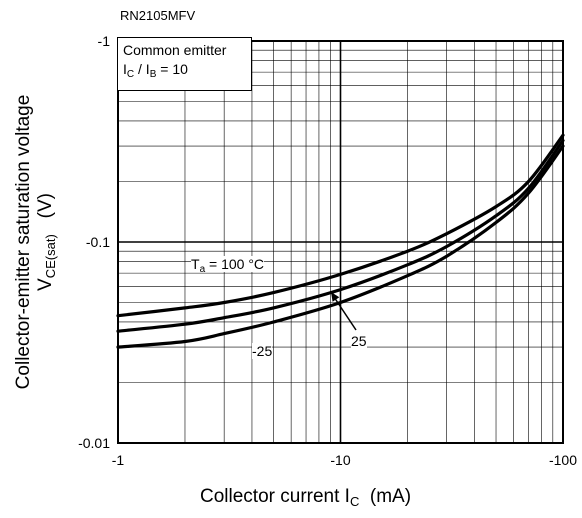  Describe the element at coordinates (340, 460) in the screenshot. I see `x-tick-label: -10` at that location.